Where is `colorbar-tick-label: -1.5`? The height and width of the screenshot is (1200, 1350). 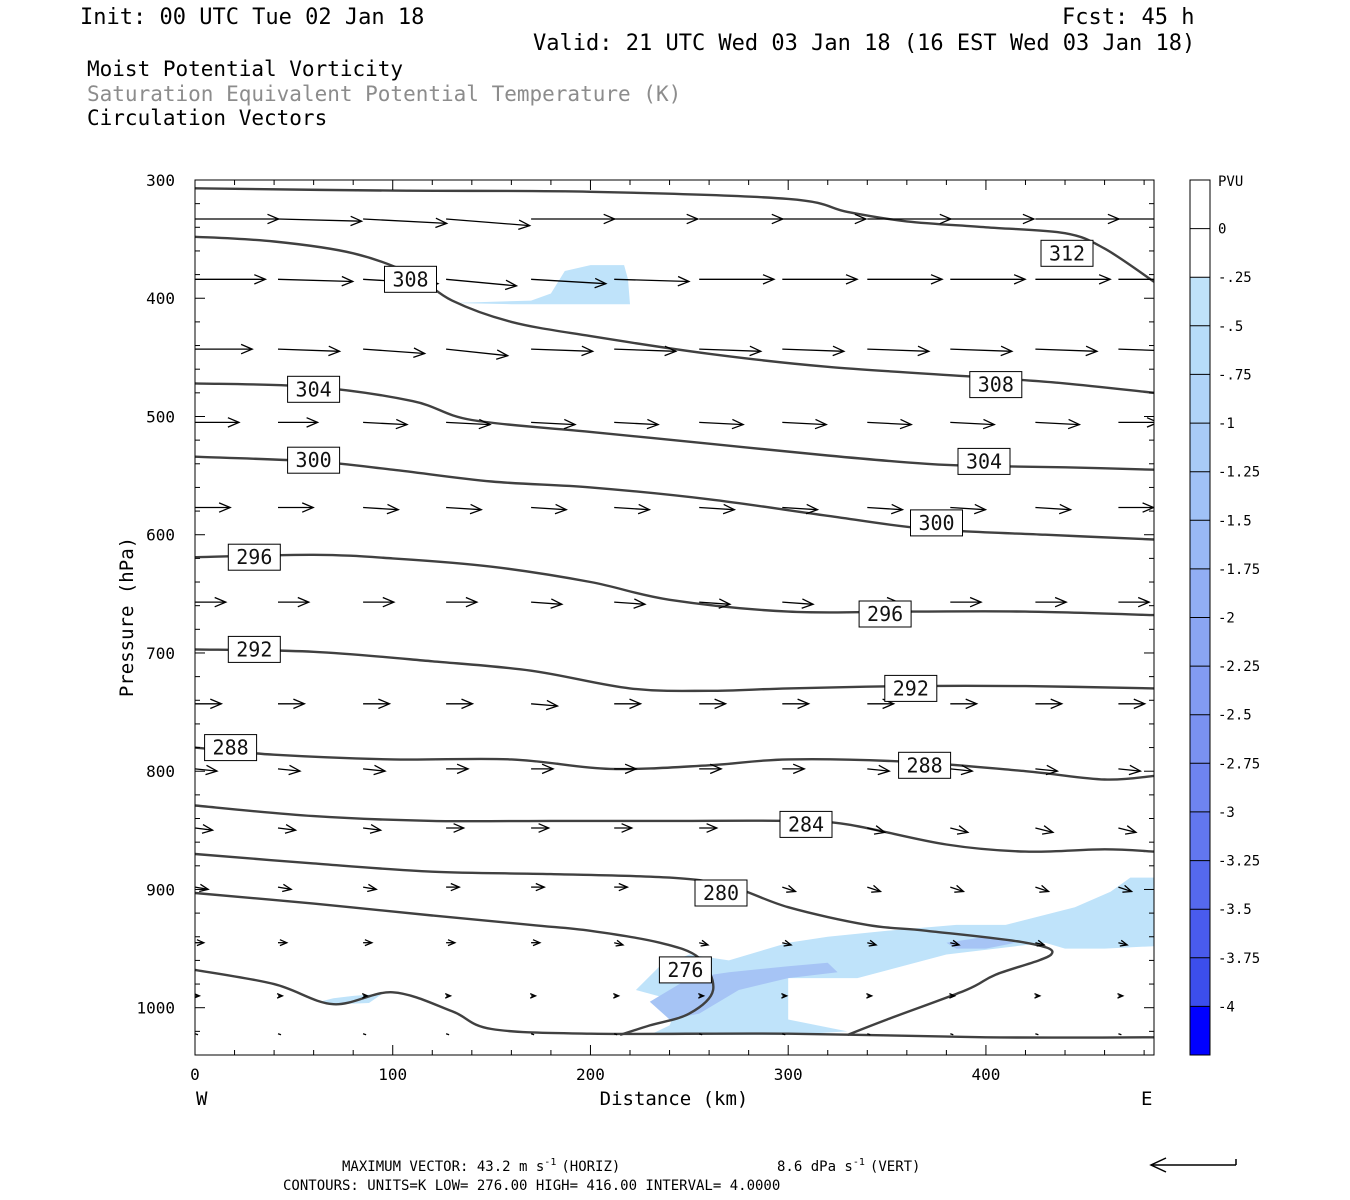
colorbar-tick-label: -1.5 is located at coordinates (1235, 521).